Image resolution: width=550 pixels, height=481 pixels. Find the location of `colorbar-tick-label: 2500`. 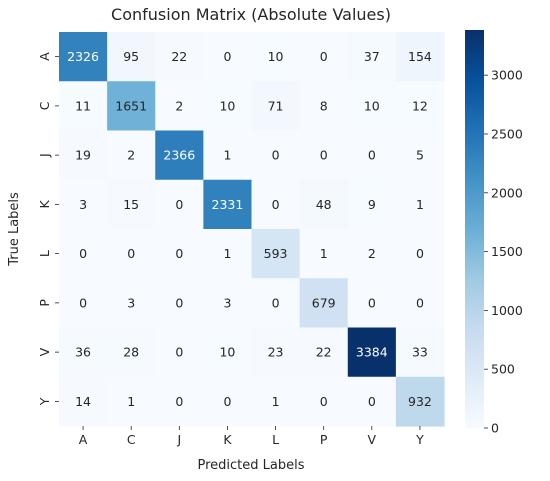

colorbar-tick-label: 2500 is located at coordinates (507, 133).